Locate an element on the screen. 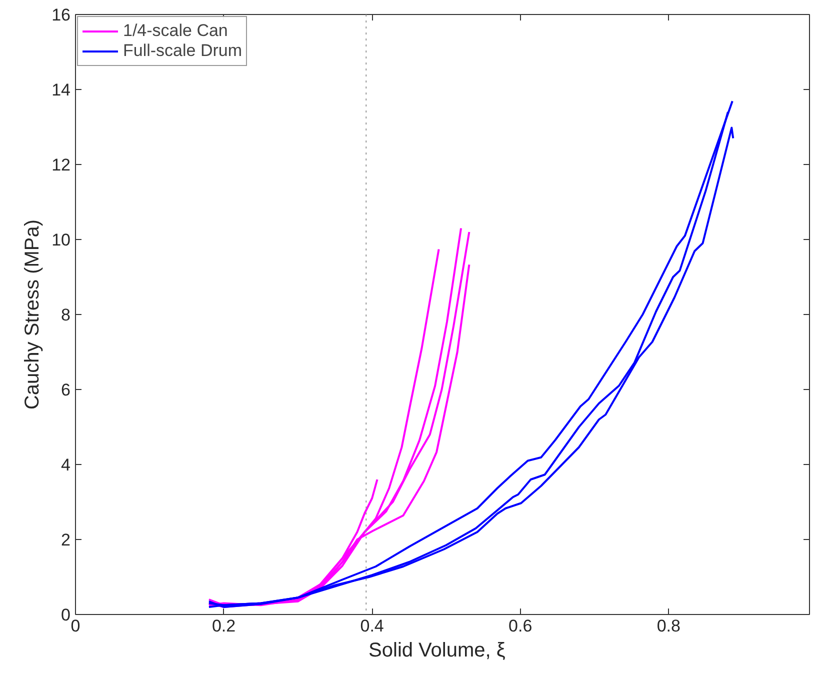 The height and width of the screenshot is (679, 813). y-tick-label: 12 is located at coordinates (61, 165).